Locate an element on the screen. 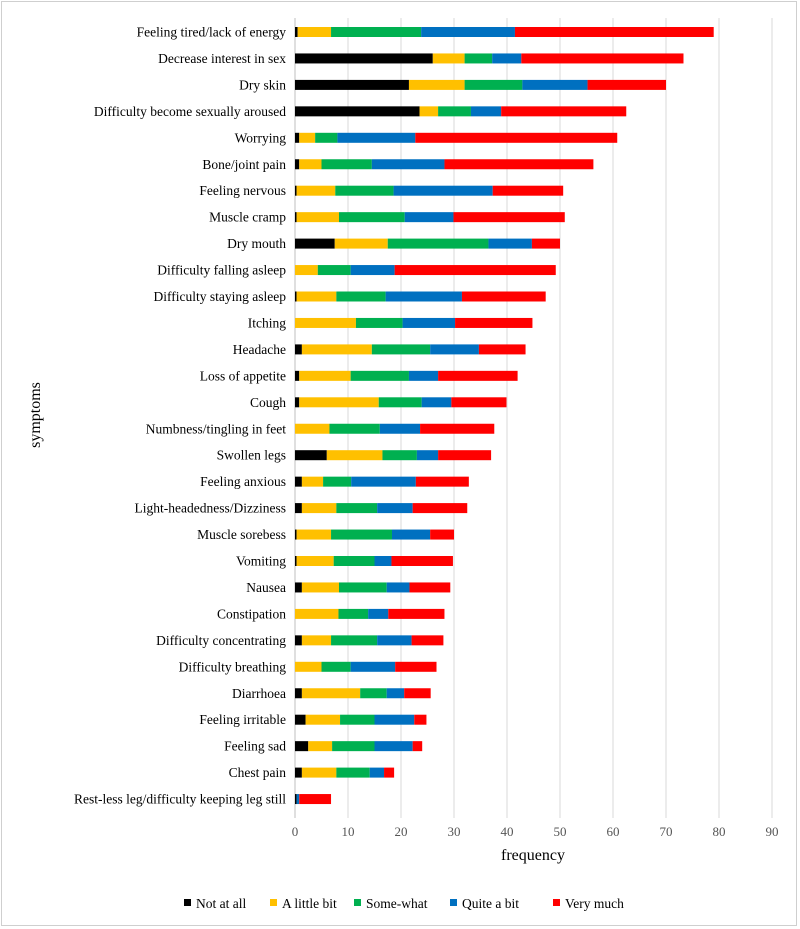 The height and width of the screenshot is (929, 800). category-label: Feeling anxious is located at coordinates (243, 481).